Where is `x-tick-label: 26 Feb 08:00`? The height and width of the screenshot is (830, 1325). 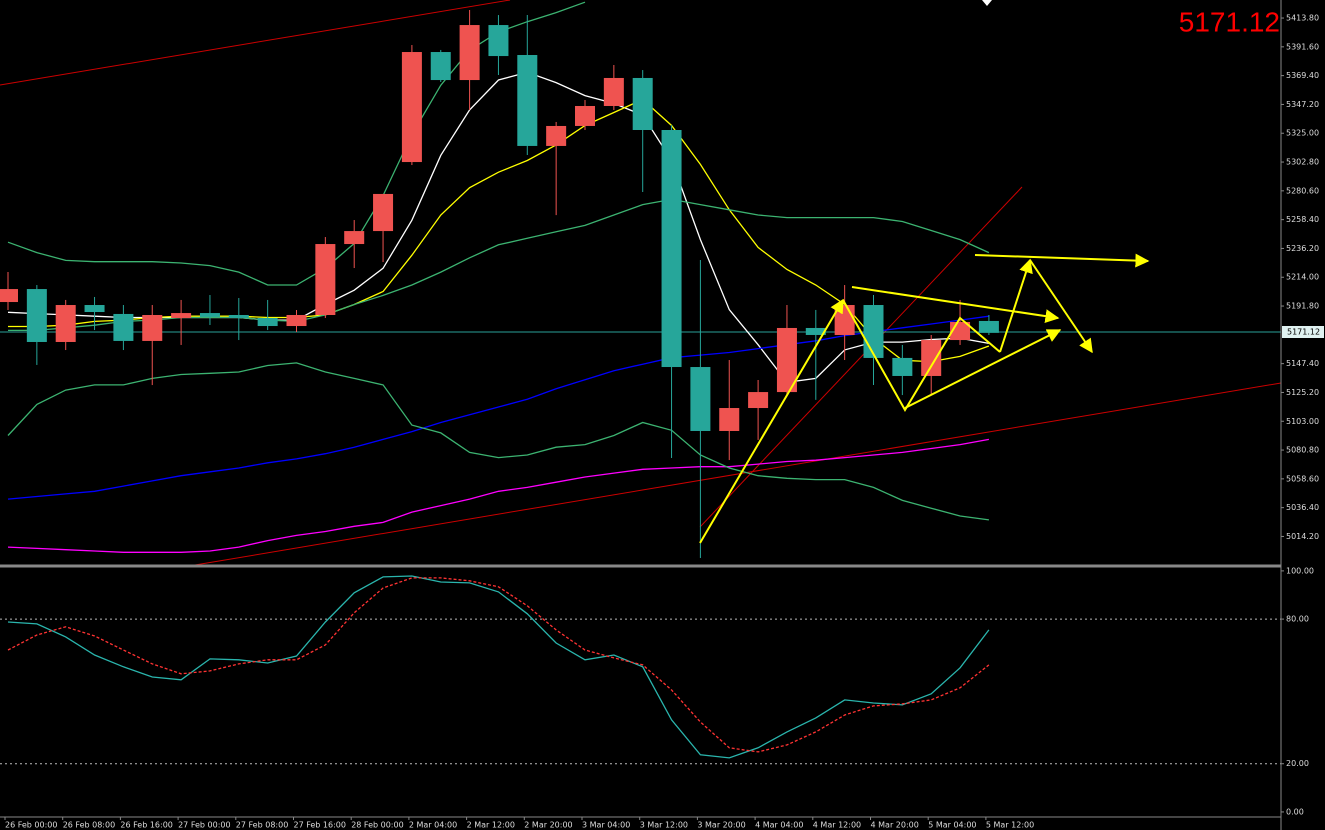
x-tick-label: 26 Feb 08:00 is located at coordinates (89, 825).